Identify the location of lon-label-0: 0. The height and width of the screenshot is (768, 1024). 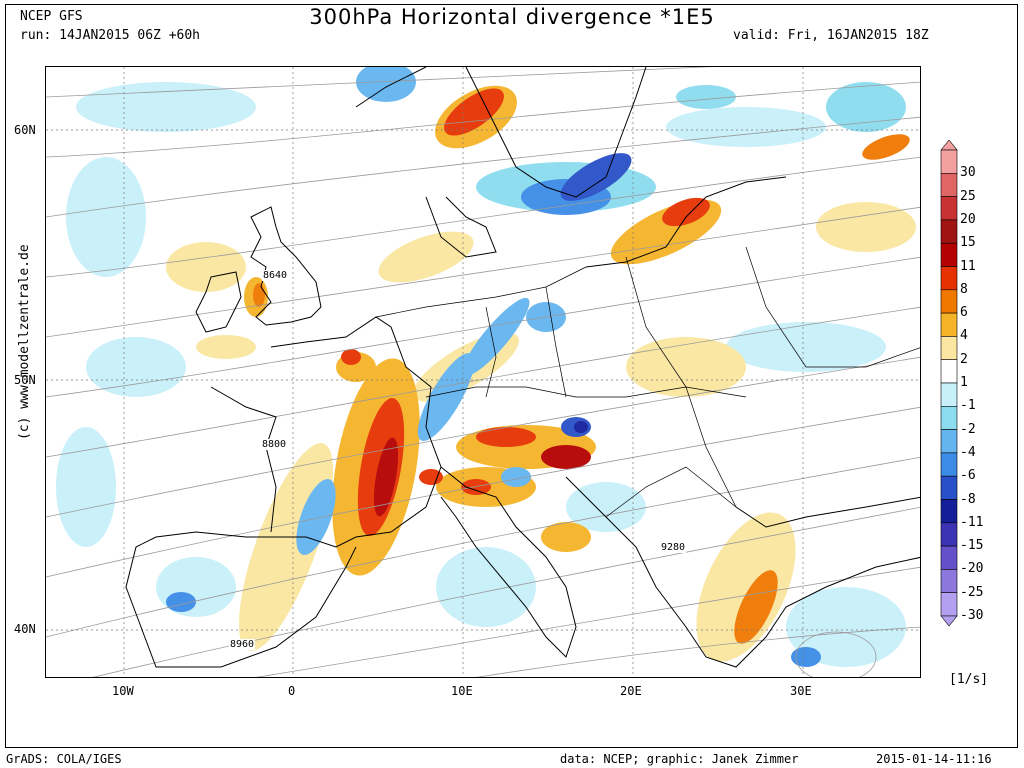
(292, 691).